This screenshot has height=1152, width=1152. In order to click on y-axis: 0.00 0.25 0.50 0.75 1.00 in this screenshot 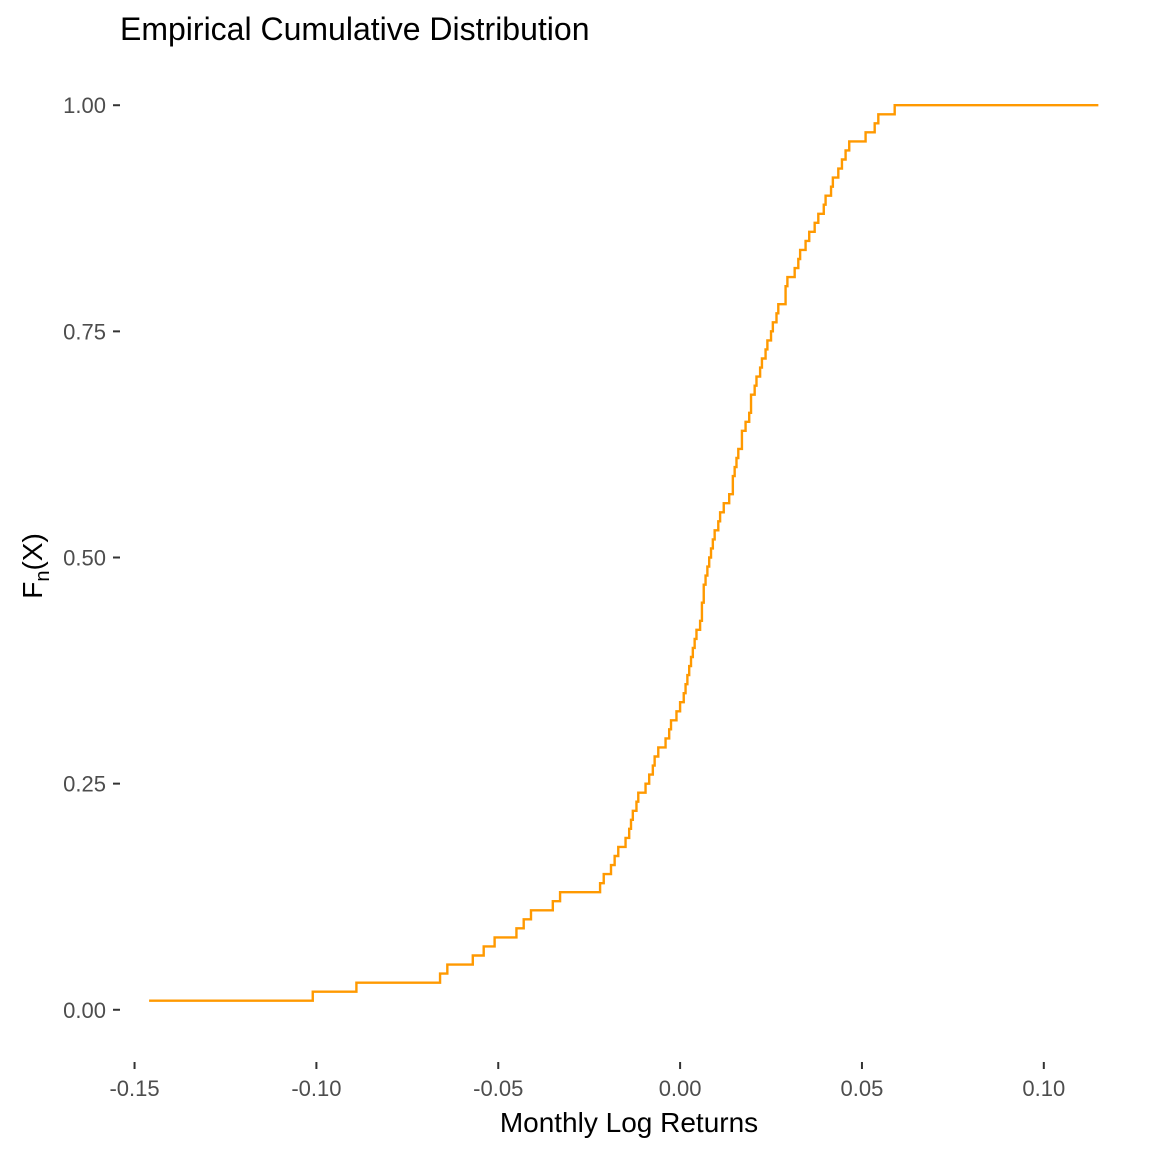, I will do `click(91, 558)`.